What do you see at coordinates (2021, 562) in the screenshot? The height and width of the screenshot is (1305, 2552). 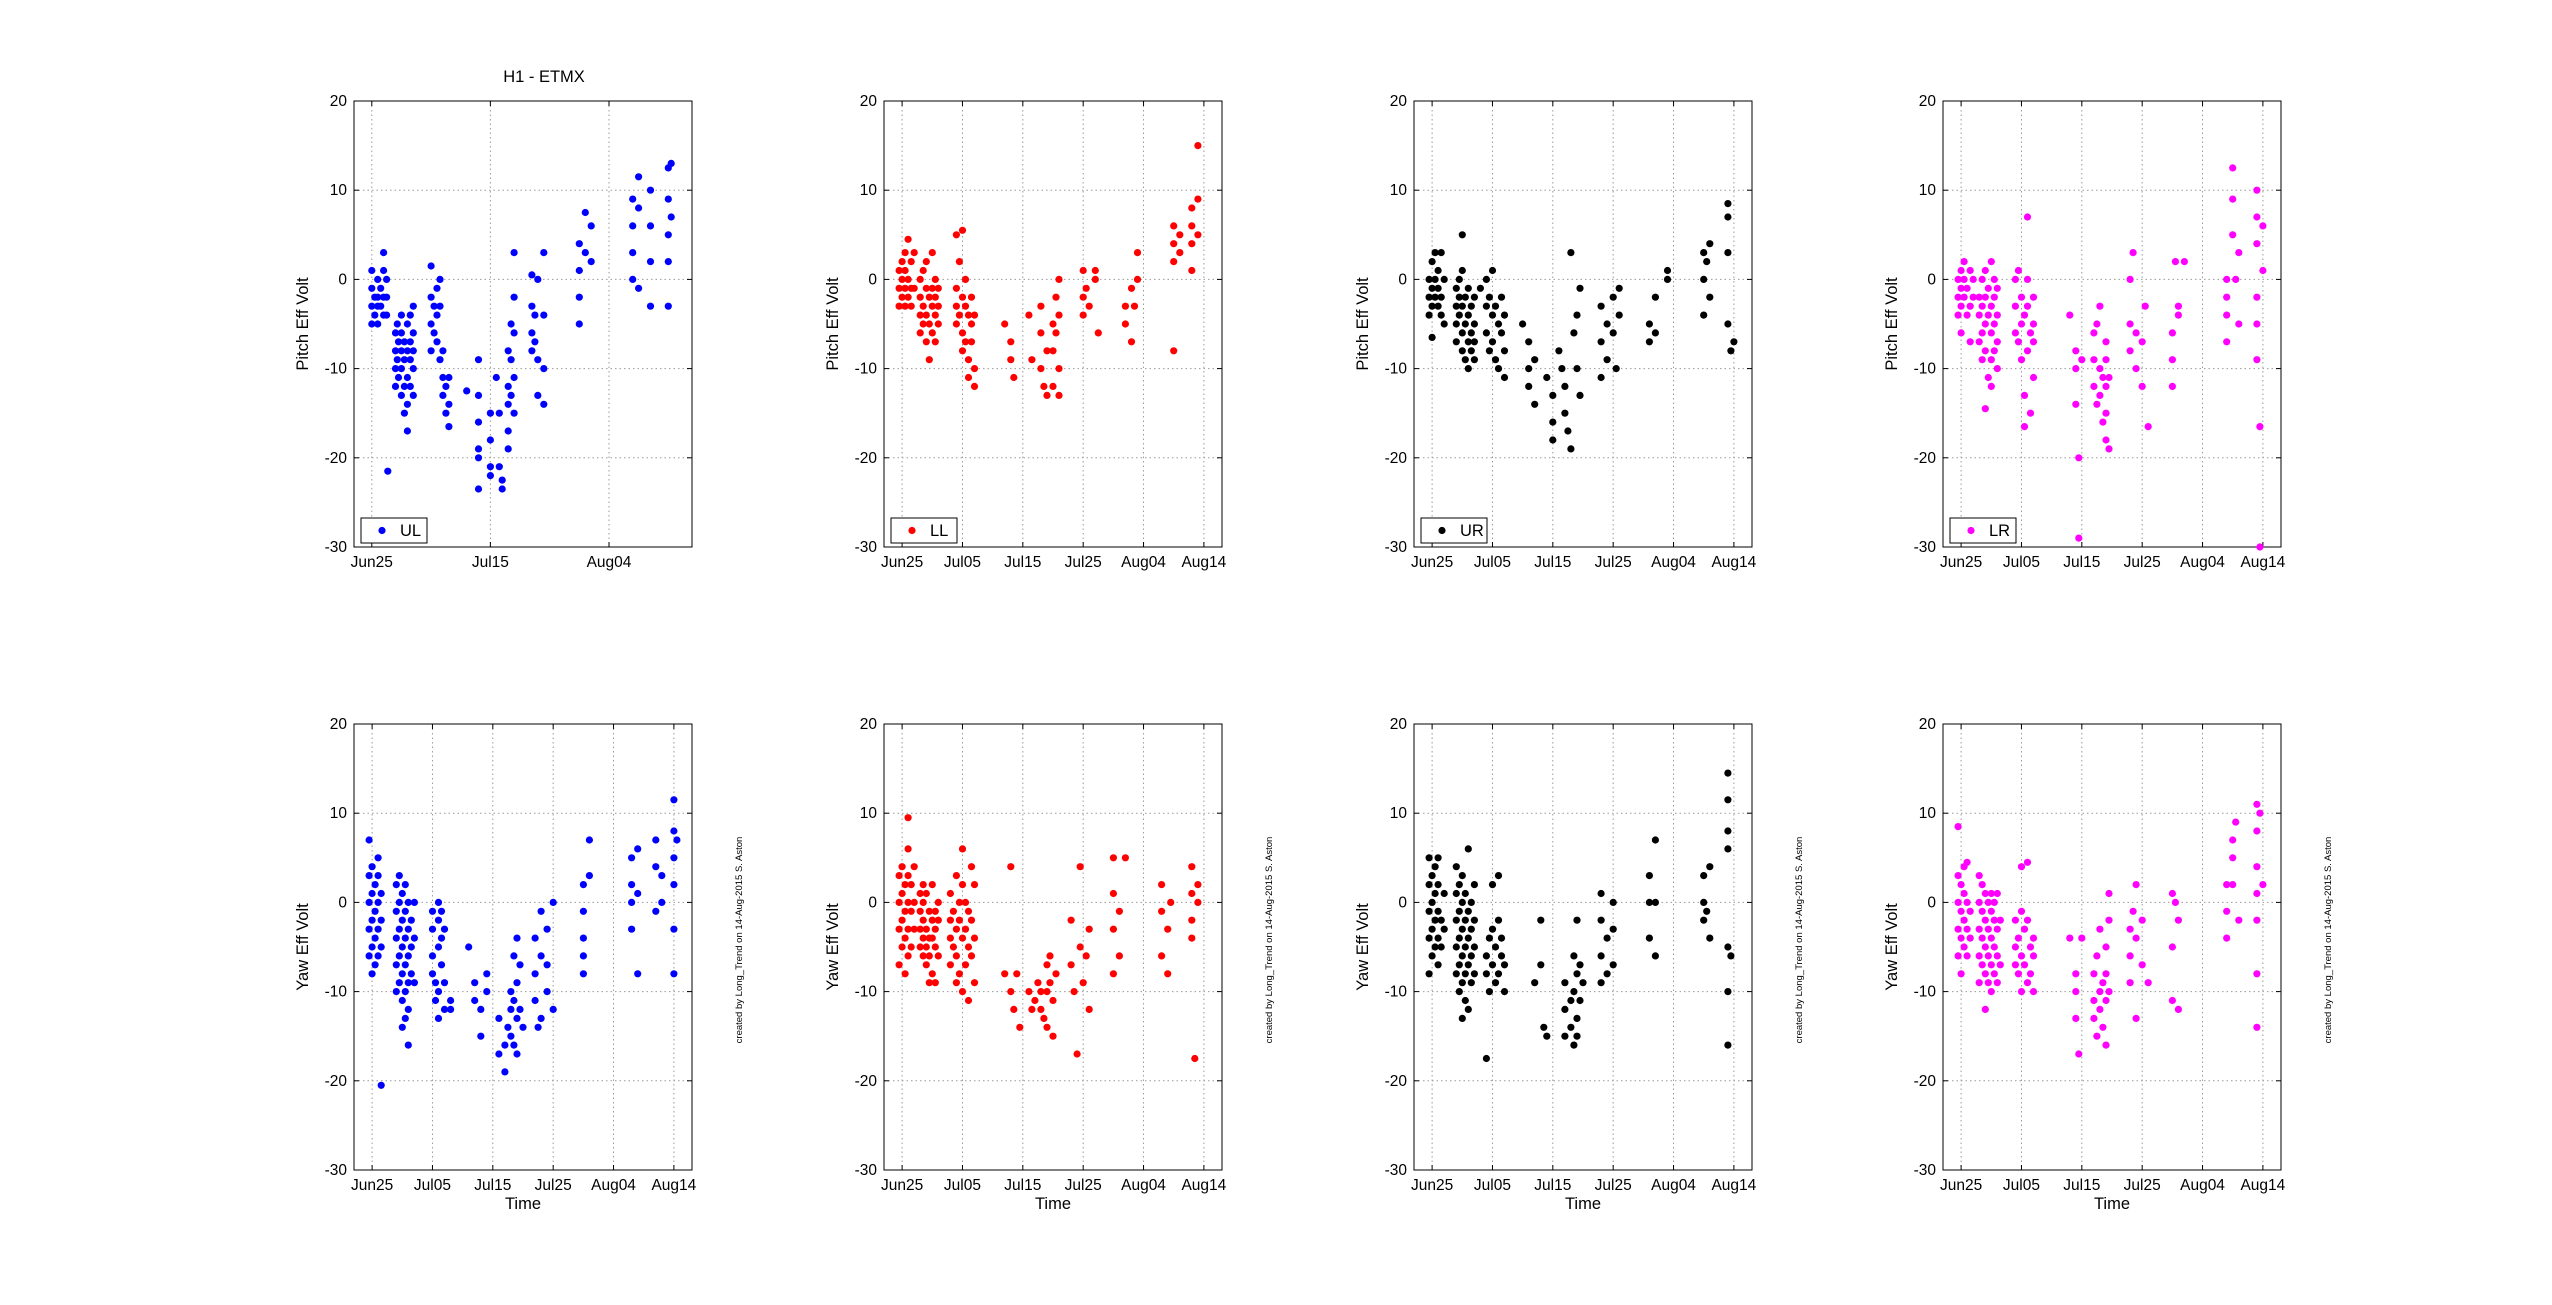 I see `x-tick-label: Jul05` at bounding box center [2021, 562].